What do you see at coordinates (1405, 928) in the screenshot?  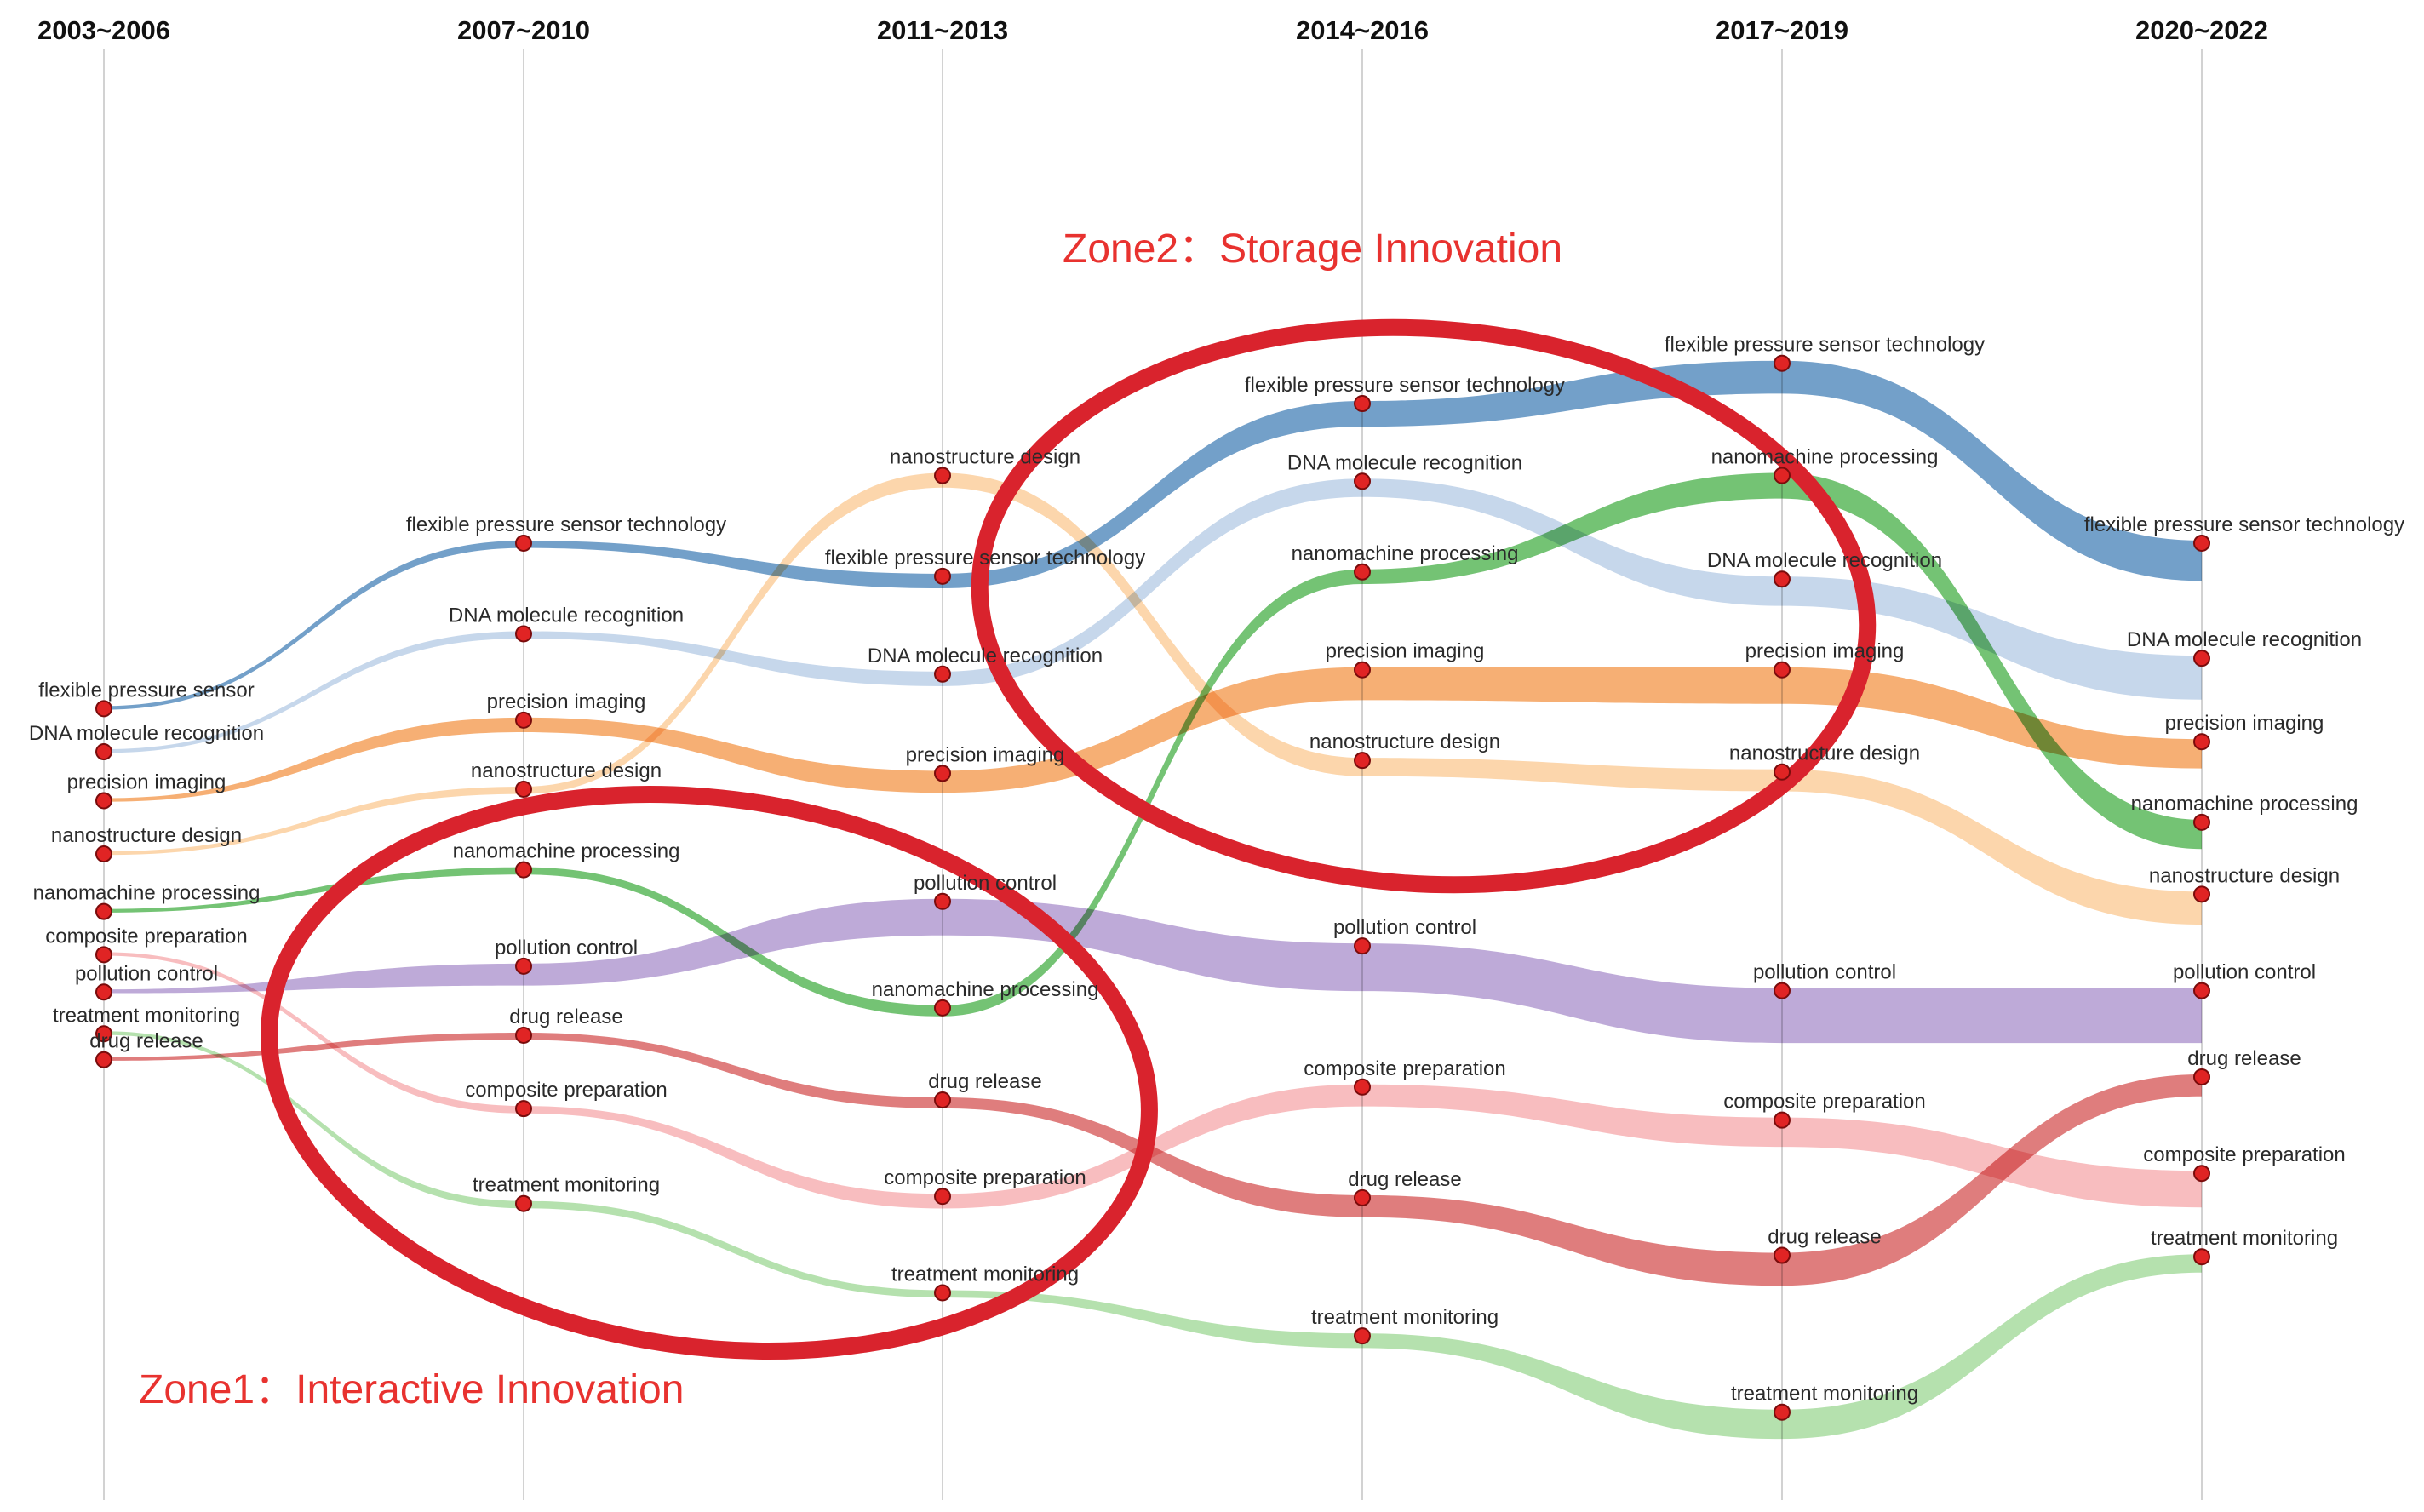 I see `node-label-pollution-control-4: pollution control` at bounding box center [1405, 928].